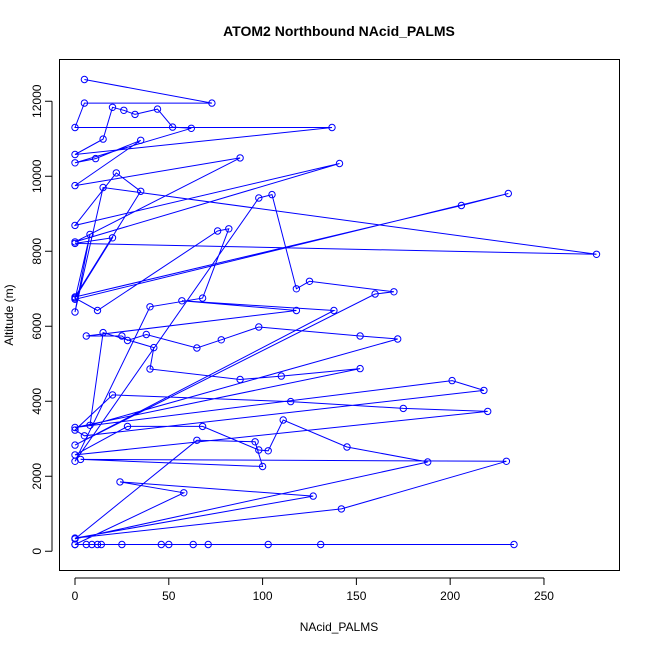 The height and width of the screenshot is (650, 650). What do you see at coordinates (169, 596) in the screenshot?
I see `x-tick-label: 50` at bounding box center [169, 596].